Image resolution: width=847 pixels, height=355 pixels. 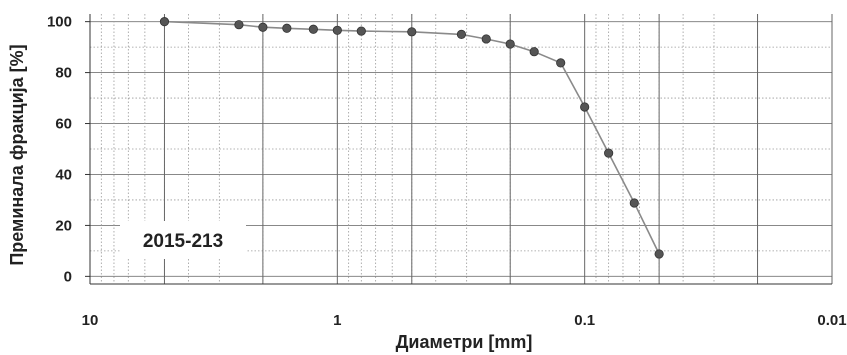 I want to click on y-tick-label: 40, so click(x=63, y=174).